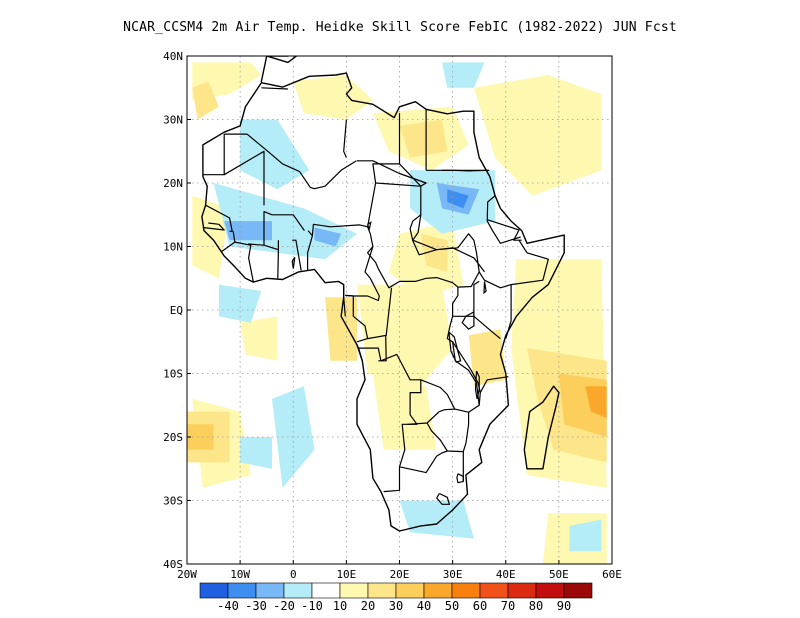 The width and height of the screenshot is (800, 618). What do you see at coordinates (506, 574) in the screenshot?
I see `lon-tick-label: 40E` at bounding box center [506, 574].